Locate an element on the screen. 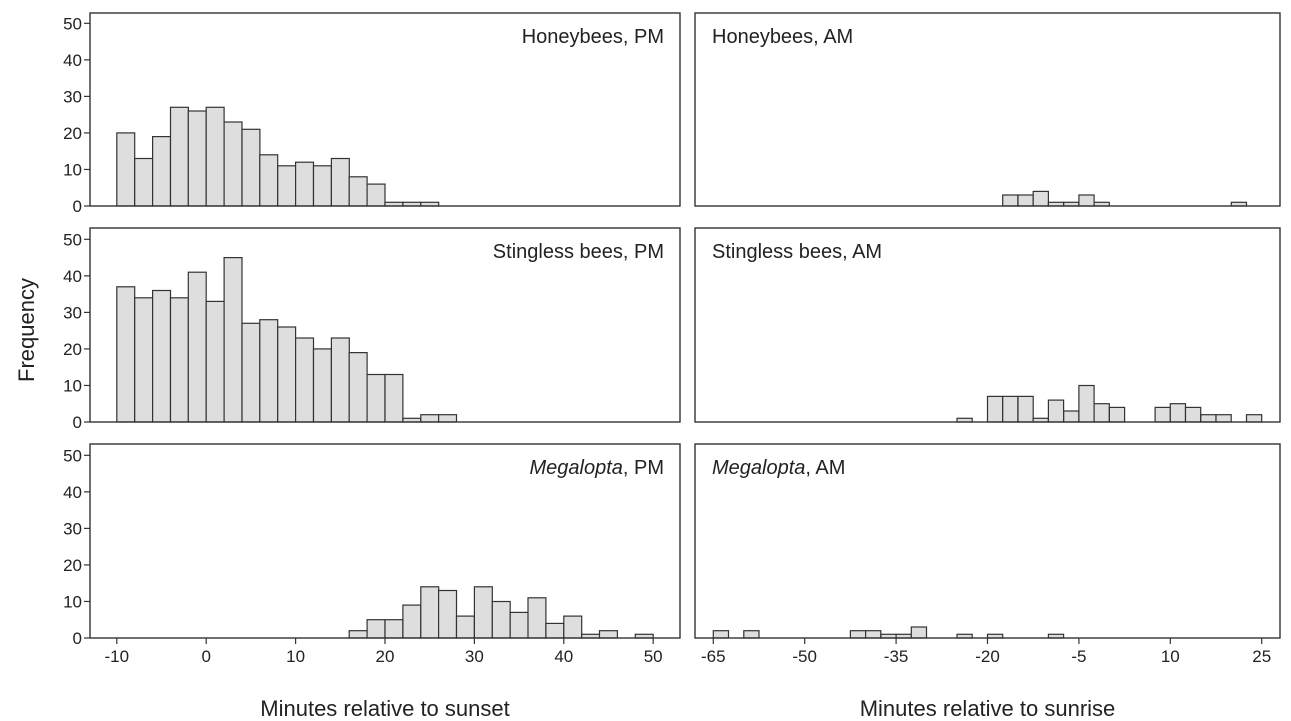  panel-4: Stingless bees, AM is located at coordinates (987, 325).